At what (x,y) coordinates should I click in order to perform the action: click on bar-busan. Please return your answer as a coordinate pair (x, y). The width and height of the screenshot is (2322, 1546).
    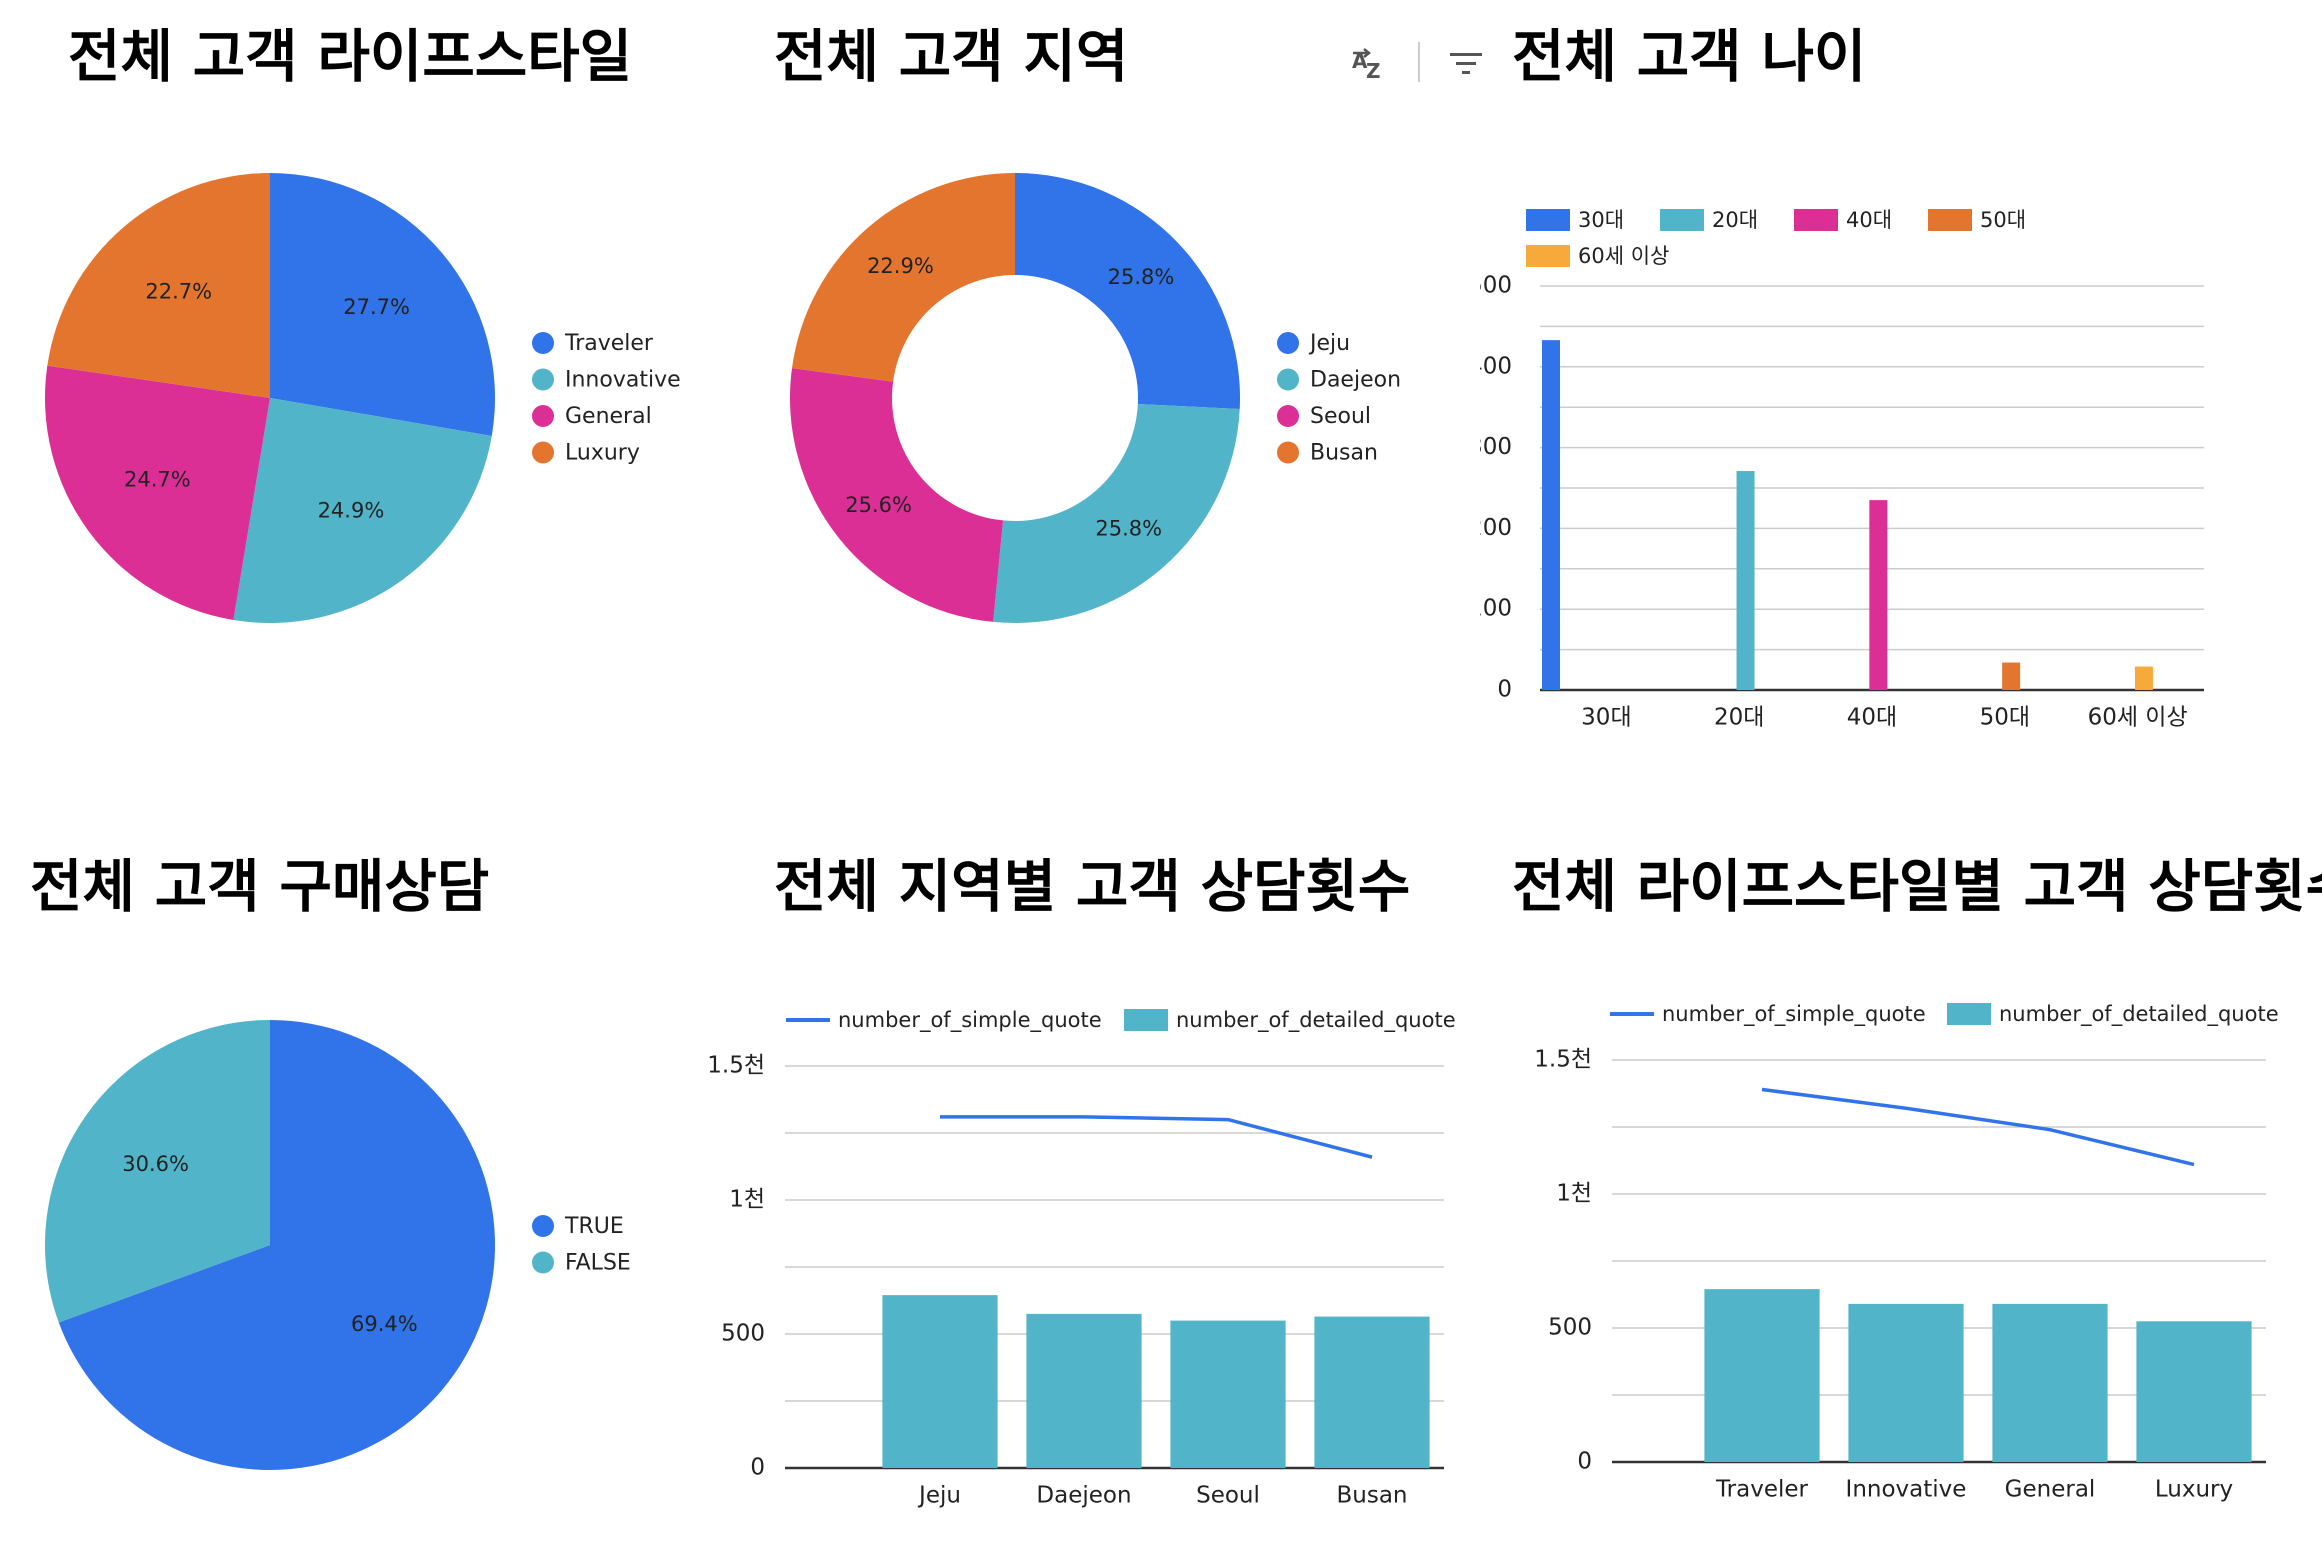
    Looking at the image, I should click on (1372, 1392).